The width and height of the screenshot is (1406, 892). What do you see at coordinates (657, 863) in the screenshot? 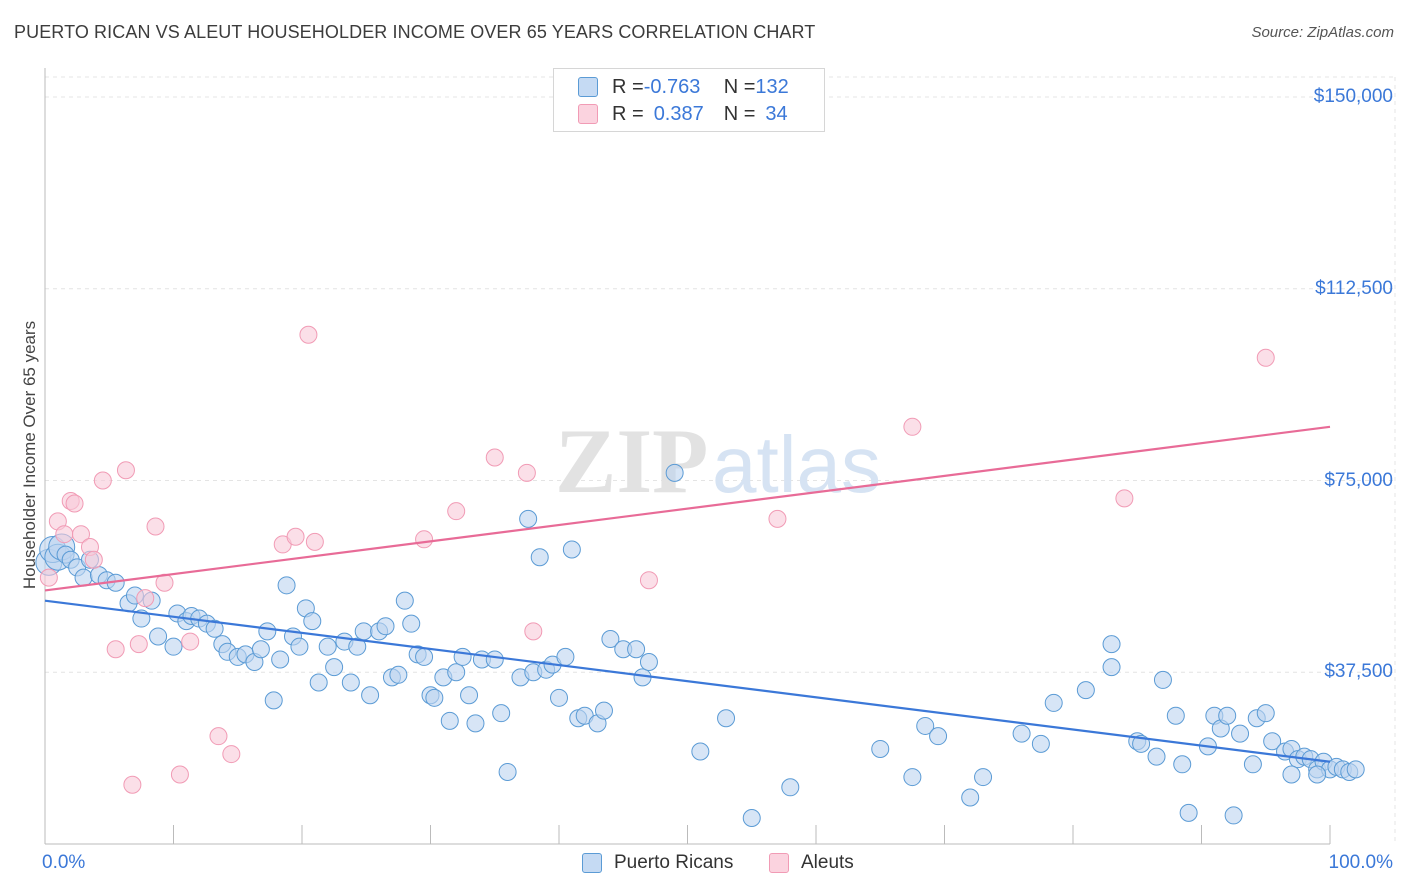
I see `bottom-legend-puerto-ricans: Puerto Ricans` at bounding box center [657, 863].